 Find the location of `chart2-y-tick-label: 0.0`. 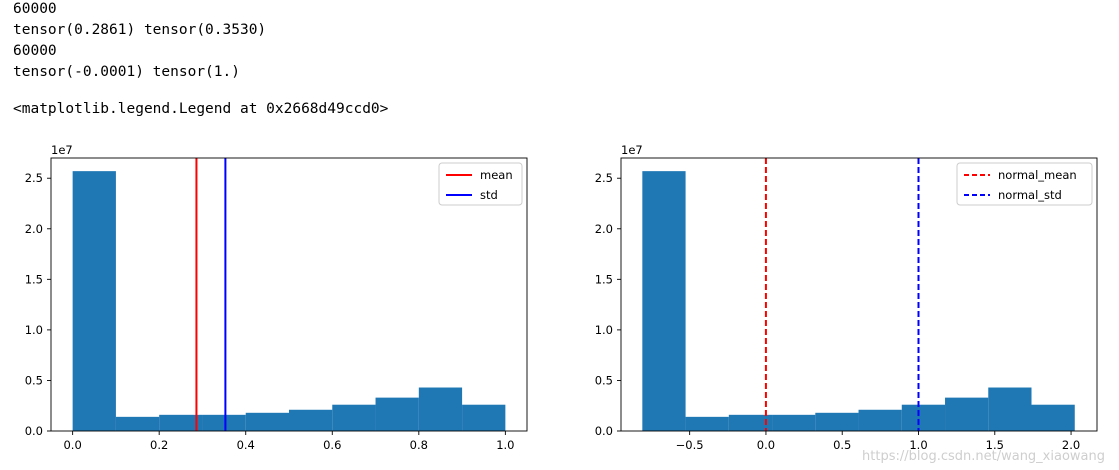

chart2-y-tick-label: 0.0 is located at coordinates (604, 431).